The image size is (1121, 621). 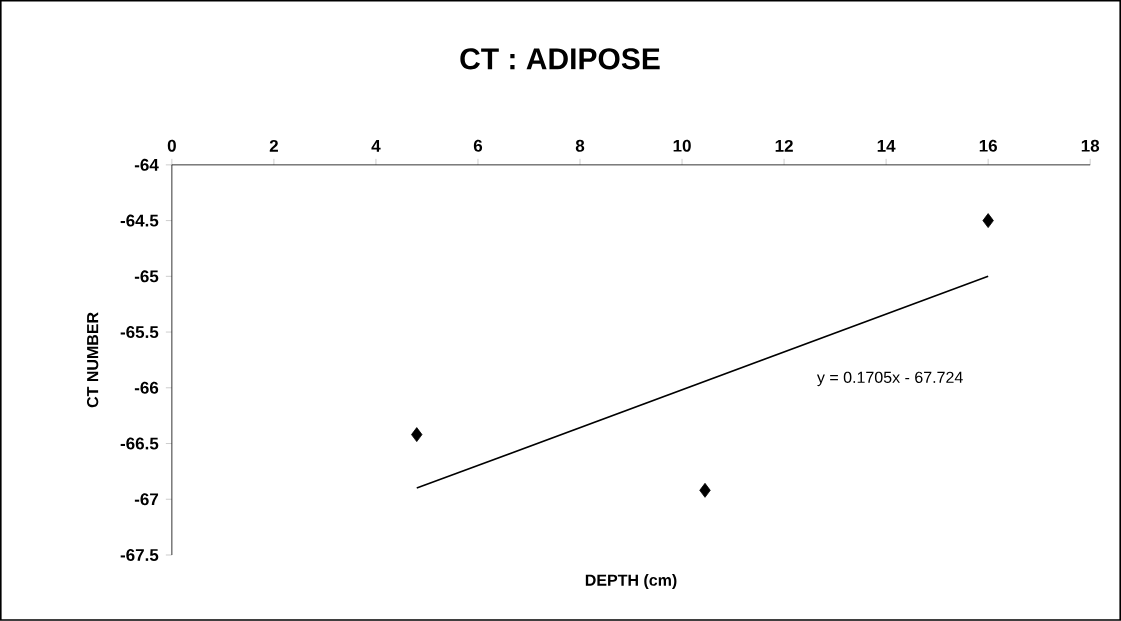 I want to click on y-tick-label: -67.5, so click(x=139, y=555).